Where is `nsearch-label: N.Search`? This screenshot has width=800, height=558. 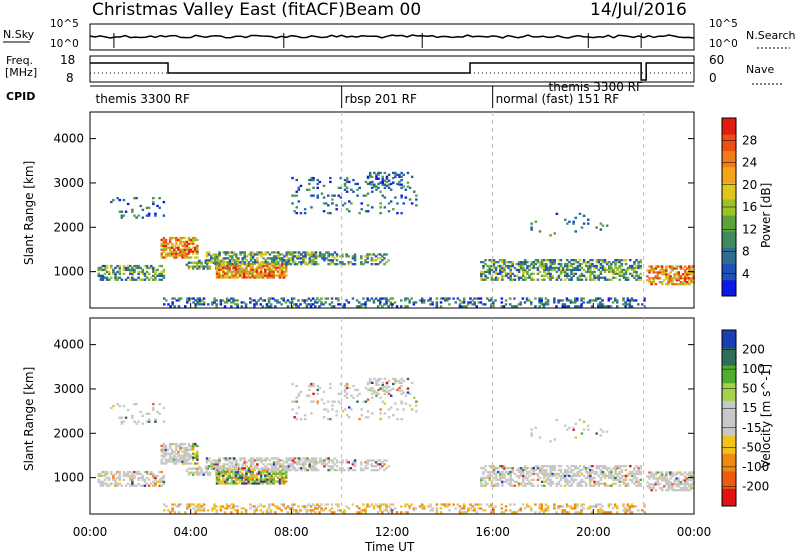 nsearch-label: N.Search is located at coordinates (771, 35).